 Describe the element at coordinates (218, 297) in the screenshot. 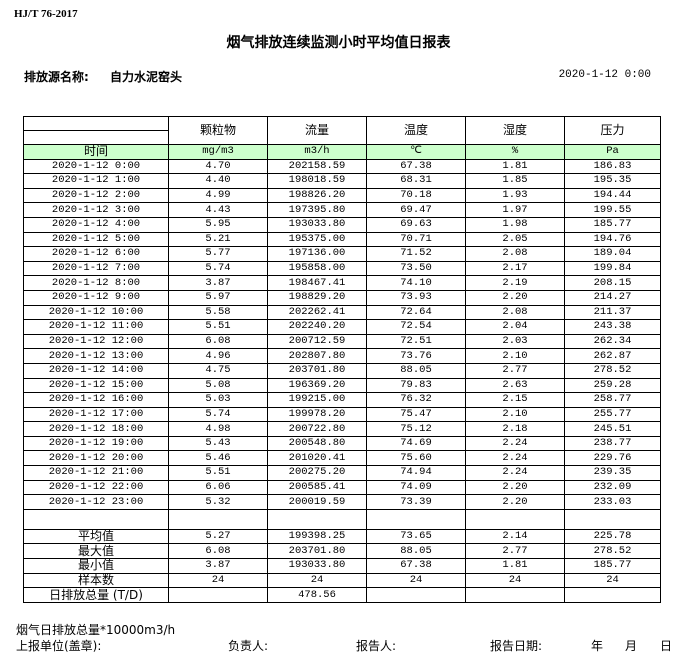

I see `value-cell: 5.97` at that location.